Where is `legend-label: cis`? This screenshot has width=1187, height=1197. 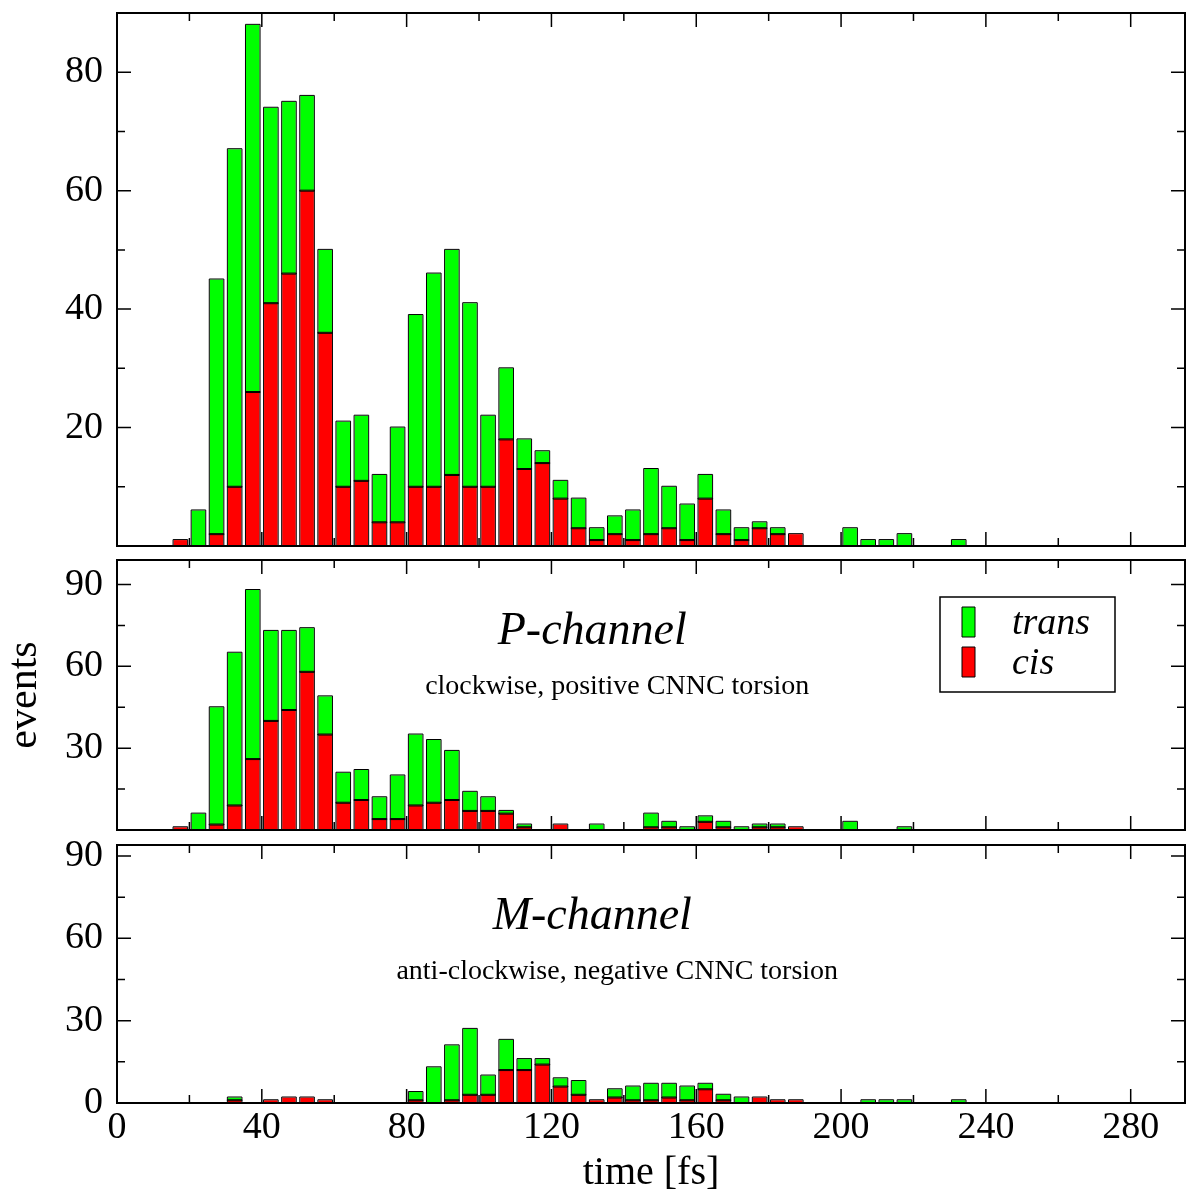 legend-label: cis is located at coordinates (1033, 661).